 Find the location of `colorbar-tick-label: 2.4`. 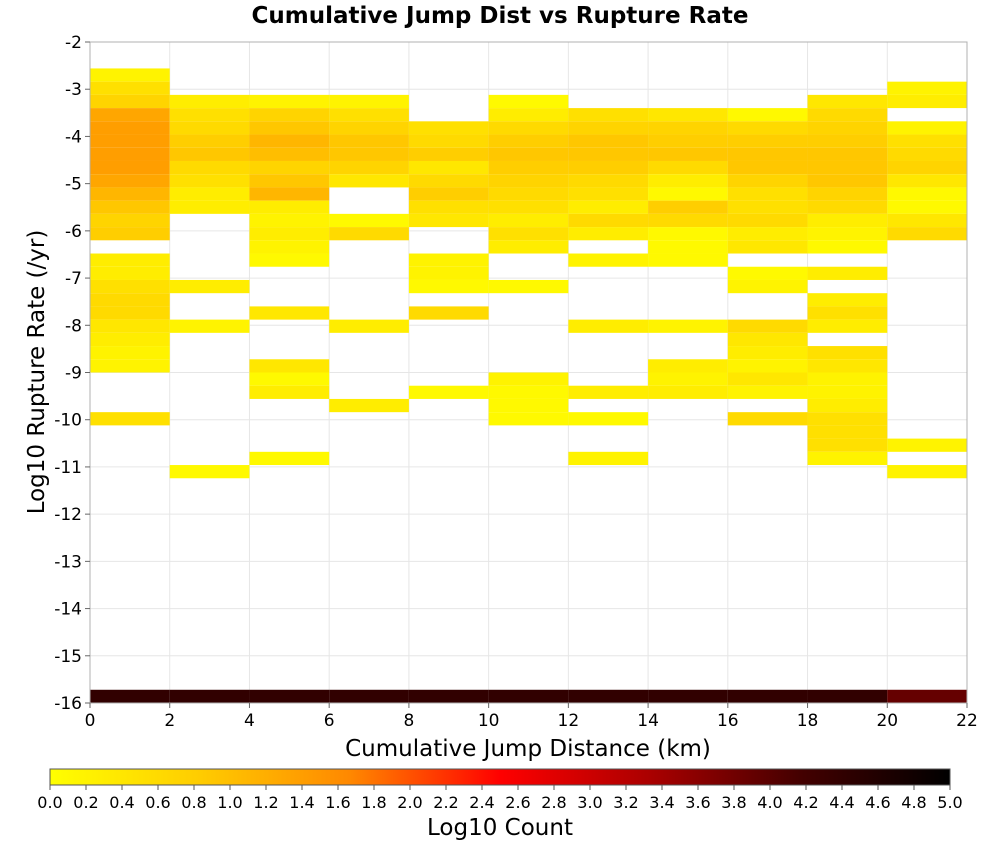

colorbar-tick-label: 2.4 is located at coordinates (481, 802).